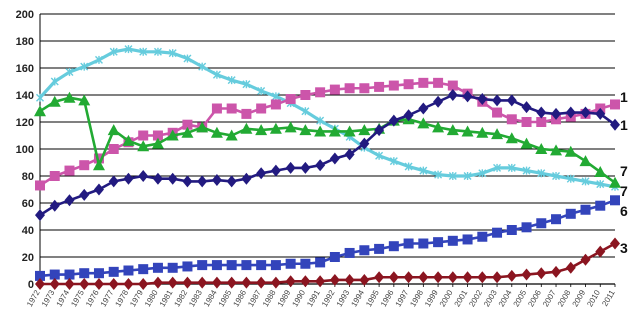 Image resolution: width=629 pixels, height=329 pixels. Describe the element at coordinates (166, 298) in the screenshot. I see `x-tick-label: 1981` at that location.